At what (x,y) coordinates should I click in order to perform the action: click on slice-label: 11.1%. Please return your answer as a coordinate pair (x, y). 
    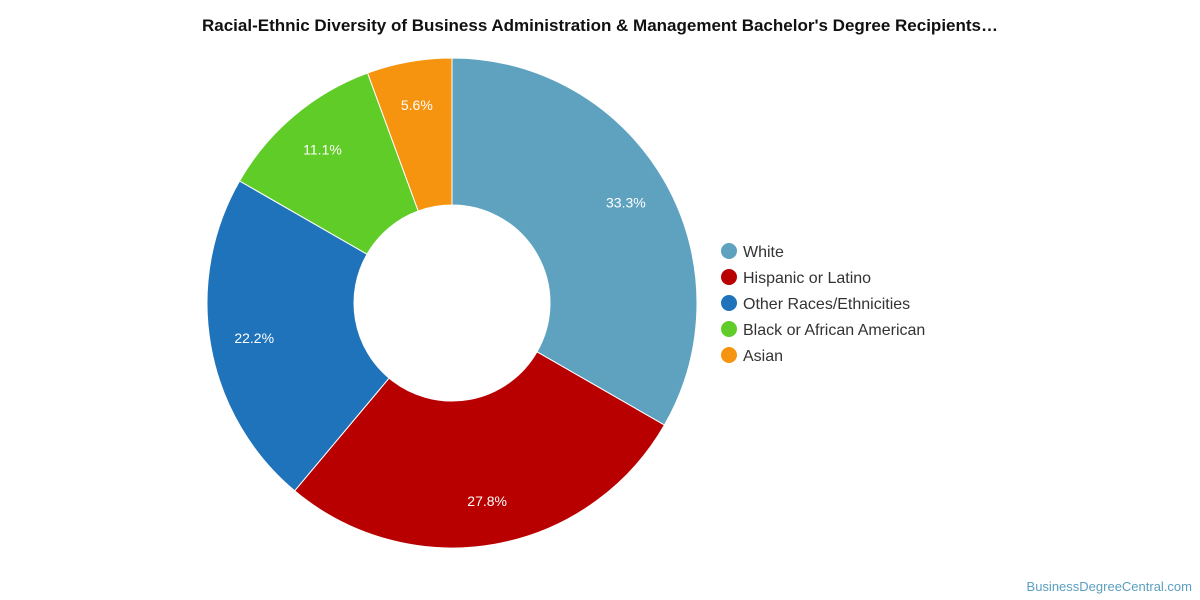
    Looking at the image, I should click on (322, 149).